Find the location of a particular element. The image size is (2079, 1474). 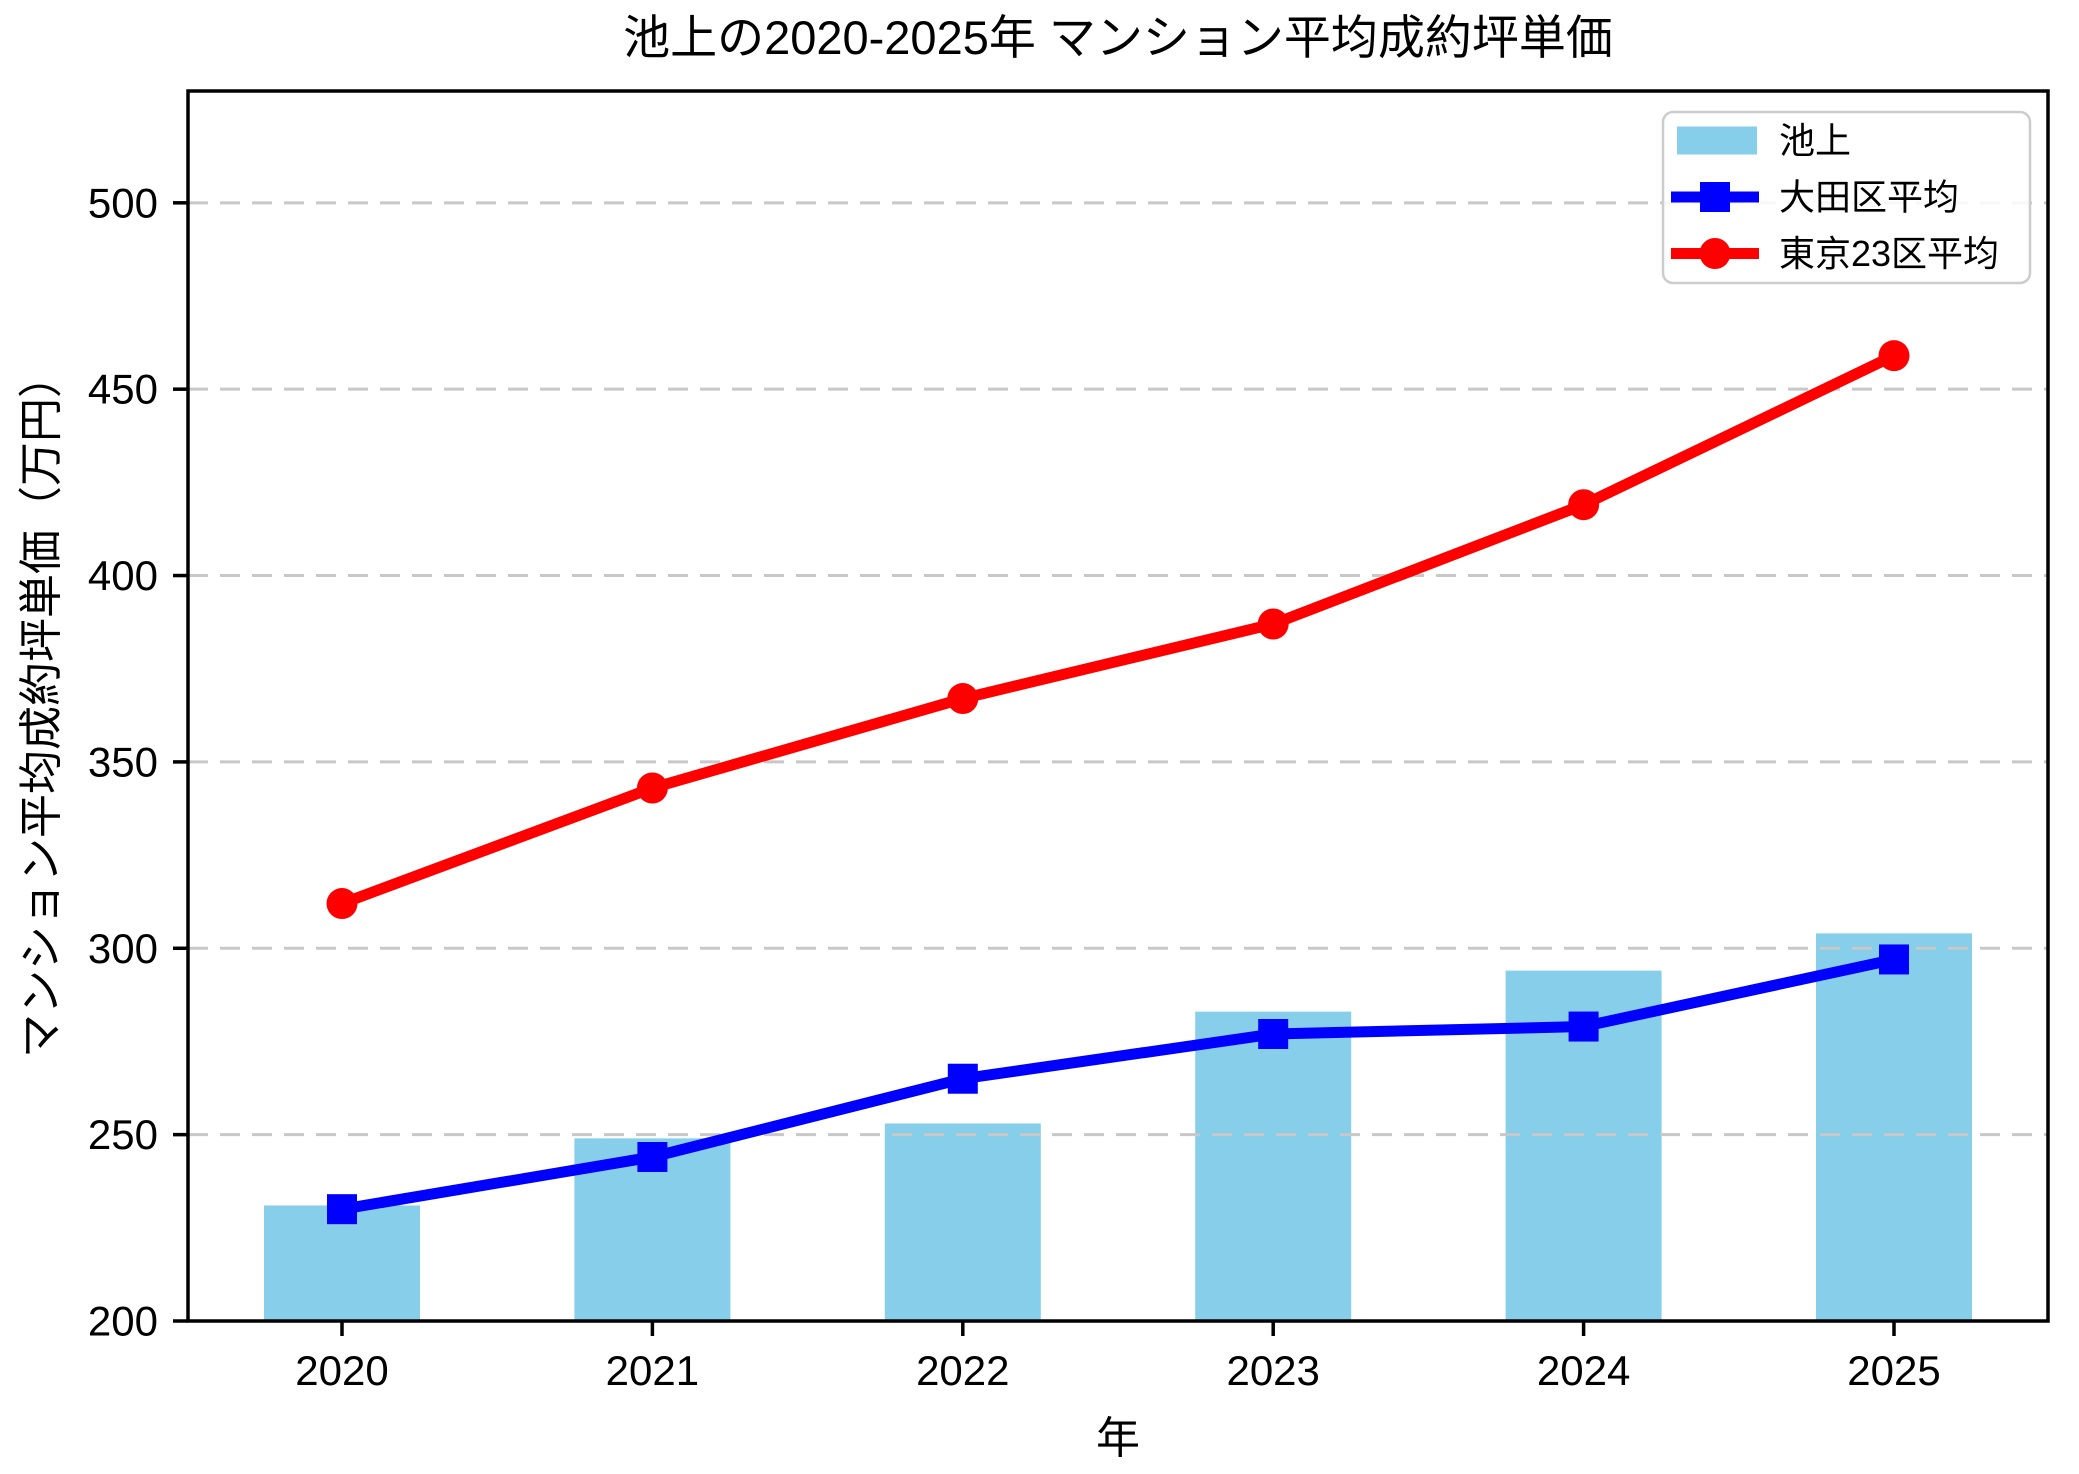

square-marker-2023 is located at coordinates (1273, 1034).